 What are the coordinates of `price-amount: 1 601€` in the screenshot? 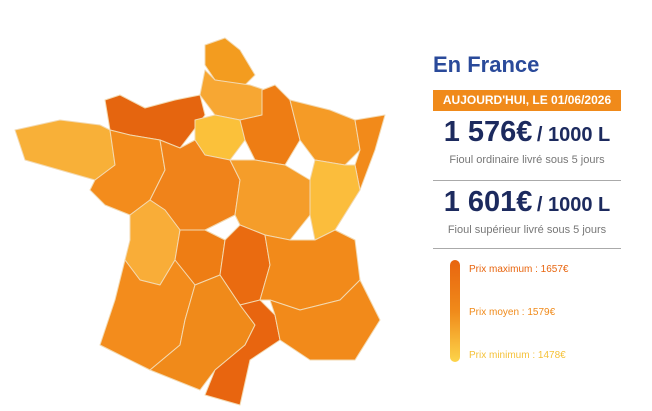 It's located at (488, 202).